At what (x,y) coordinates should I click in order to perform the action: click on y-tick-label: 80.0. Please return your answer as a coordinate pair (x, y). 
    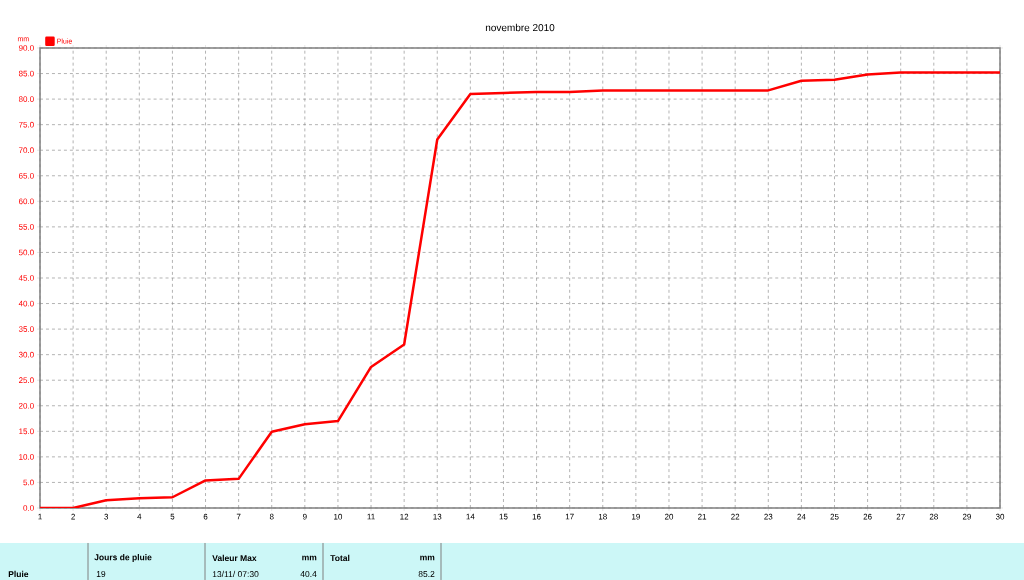
    Looking at the image, I should click on (26, 99).